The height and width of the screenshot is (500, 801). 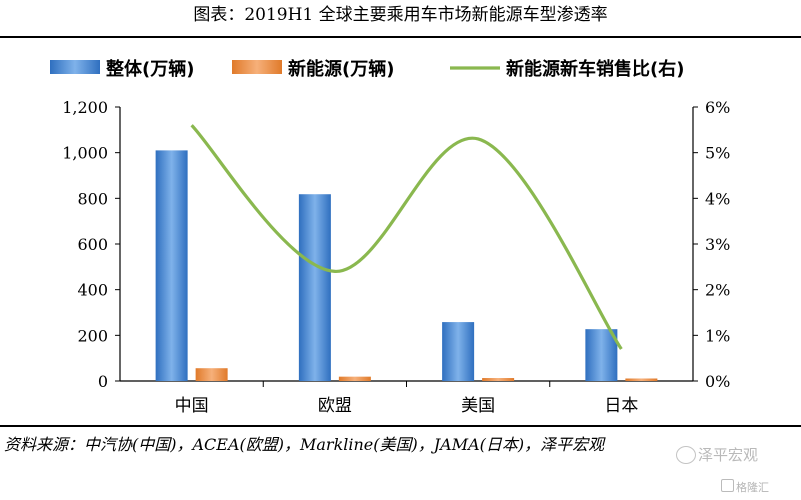 What do you see at coordinates (717, 153) in the screenshot?
I see `right-tick-label: 5%` at bounding box center [717, 153].